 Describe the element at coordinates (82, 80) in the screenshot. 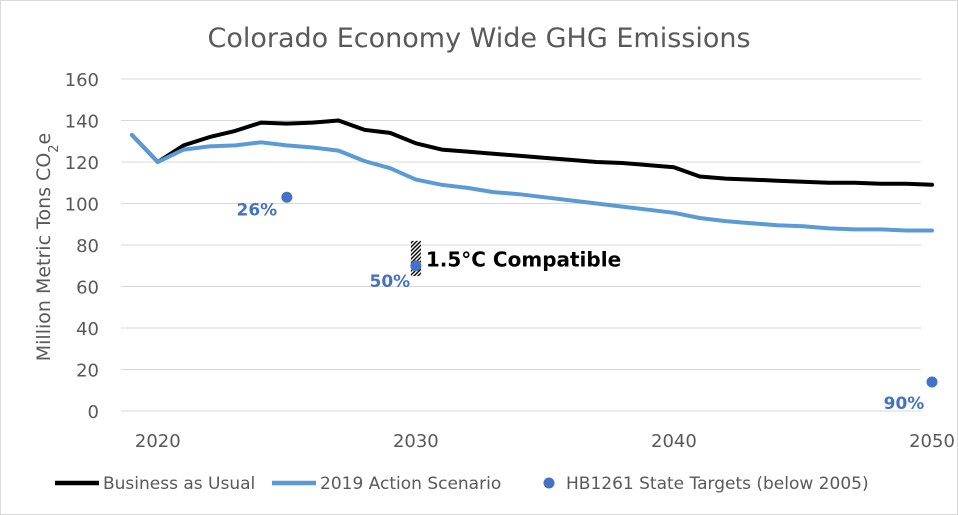

I see `y-tick-label: 160` at that location.